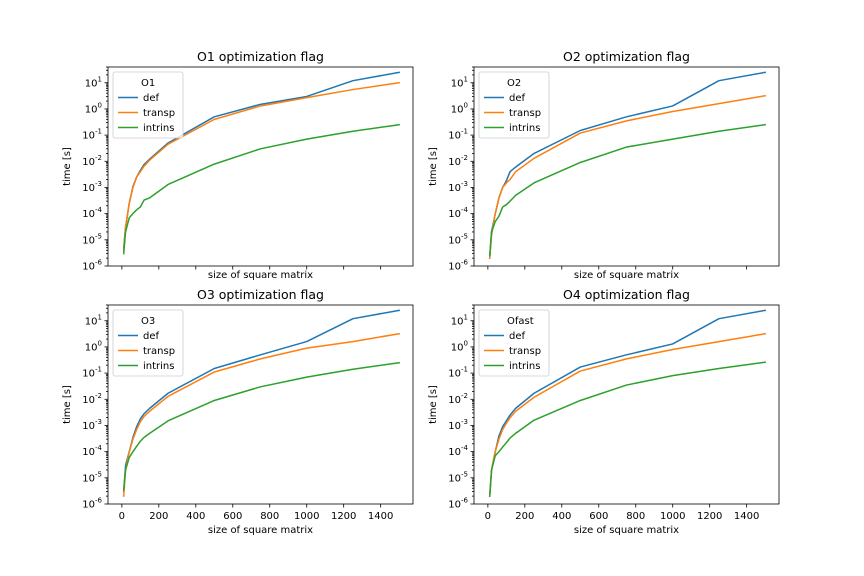  What do you see at coordinates (148, 321) in the screenshot?
I see `legend-title: O3` at bounding box center [148, 321].